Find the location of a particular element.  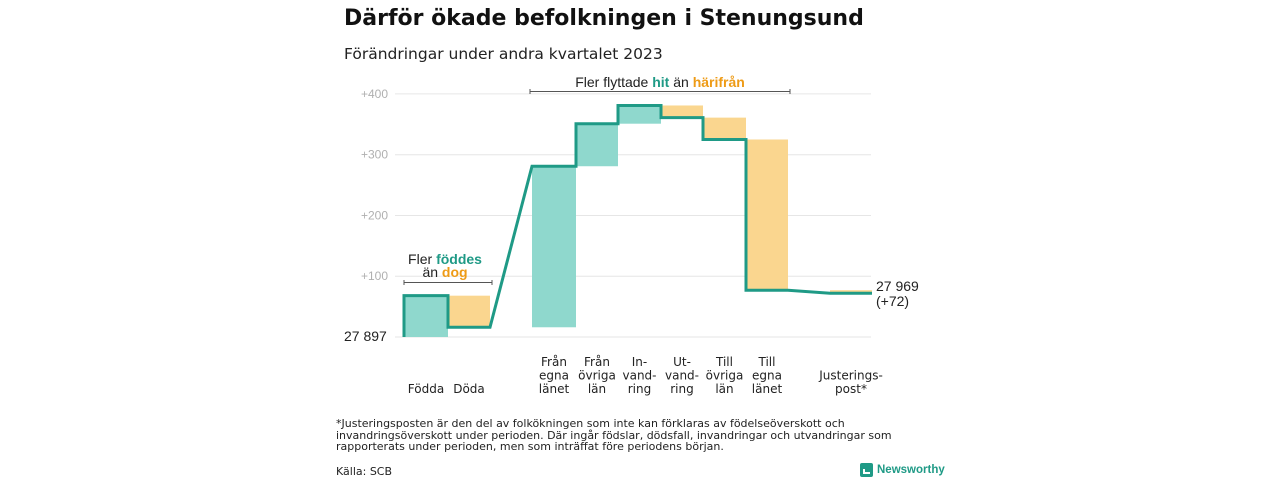

x-label-utvandring: vand- is located at coordinates (682, 376).